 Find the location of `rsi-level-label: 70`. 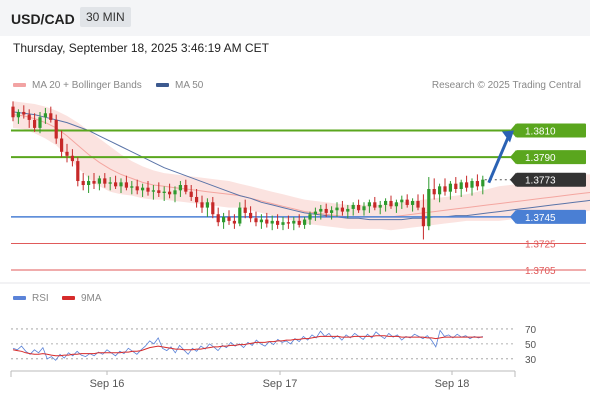

rsi-level-label: 70 is located at coordinates (531, 330).